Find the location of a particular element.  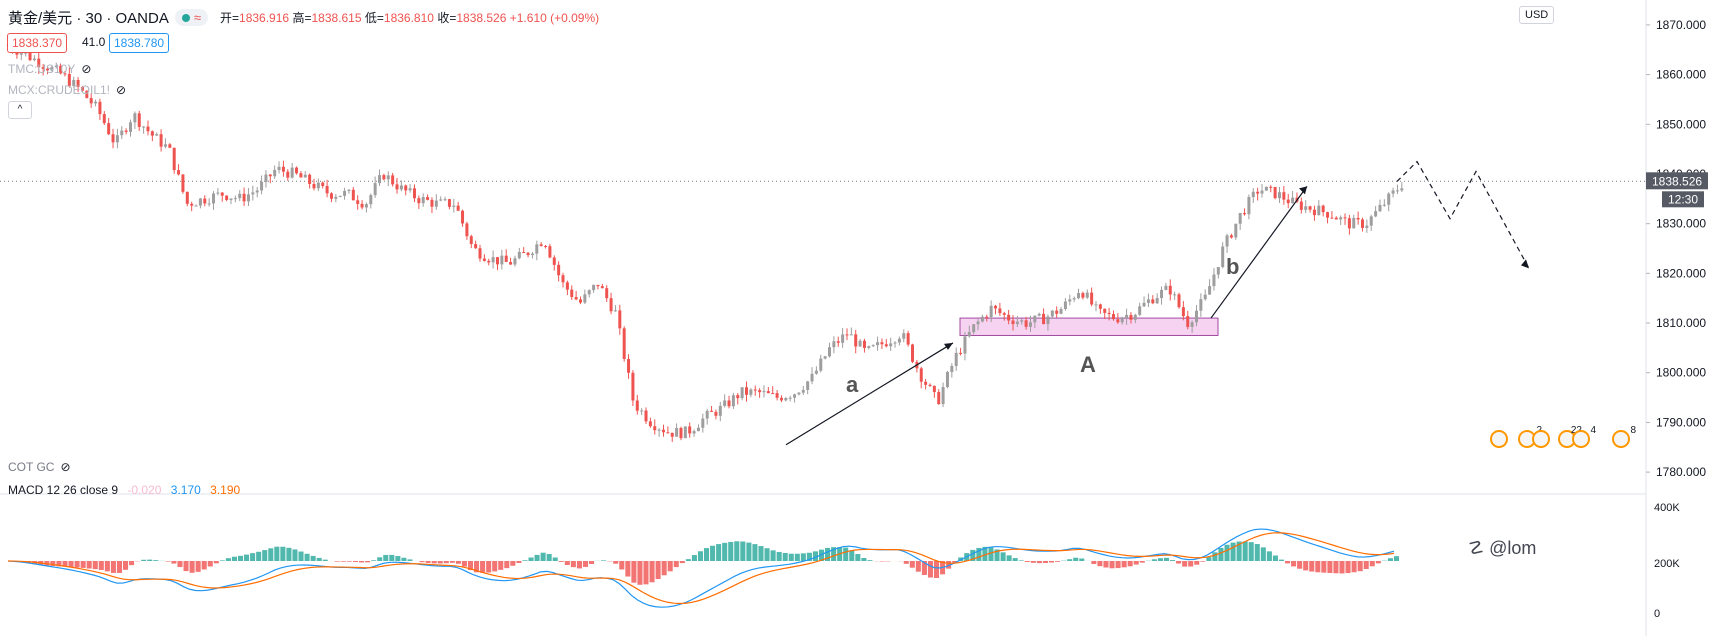

symbol-title: 黄金/美元 · 30 · OANDA is located at coordinates (88, 18).